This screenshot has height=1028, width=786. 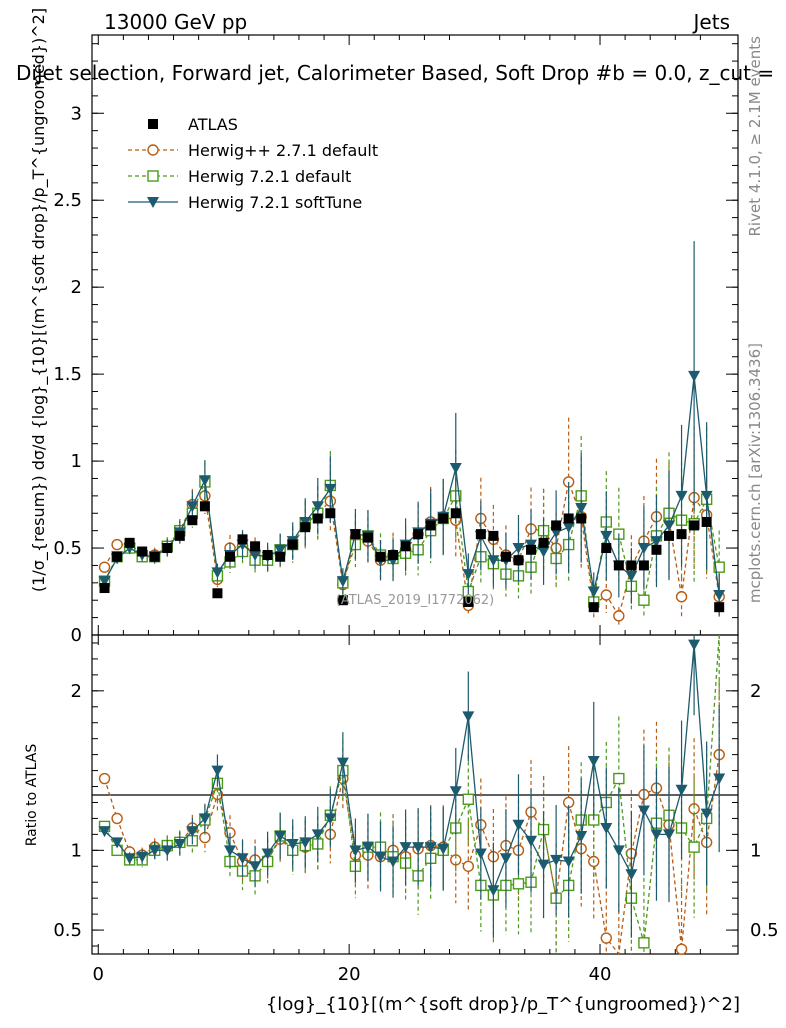 What do you see at coordinates (711, 22) in the screenshot?
I see `header-jets: Jets` at bounding box center [711, 22].